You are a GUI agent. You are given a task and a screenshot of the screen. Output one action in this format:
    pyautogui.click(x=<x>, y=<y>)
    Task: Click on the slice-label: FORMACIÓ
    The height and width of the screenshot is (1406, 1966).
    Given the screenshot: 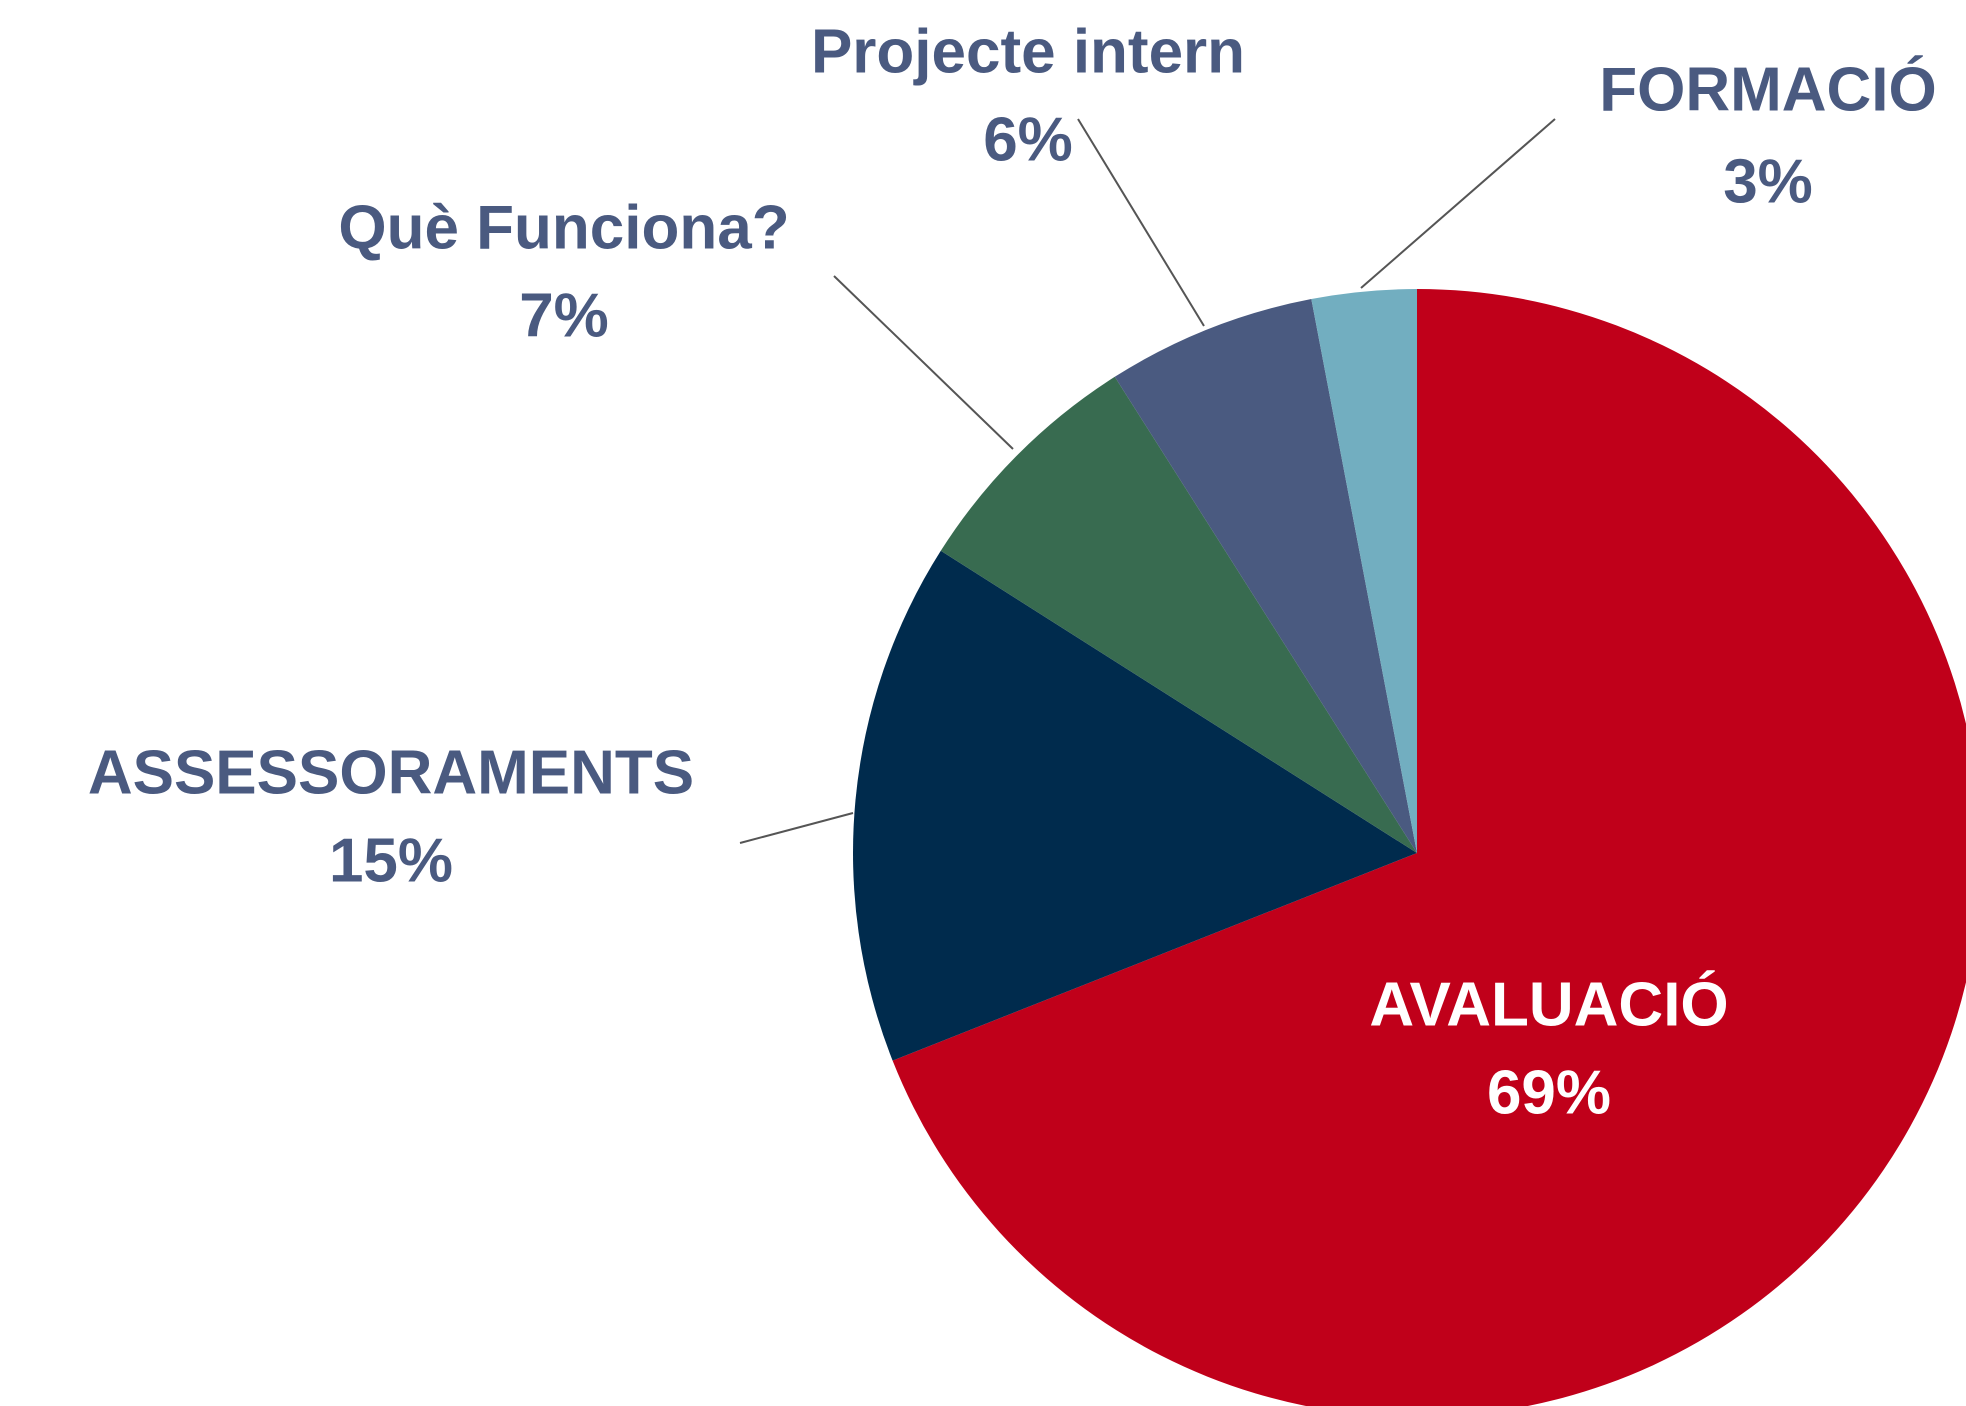 What is the action you would take?
    pyautogui.click(x=1768, y=89)
    